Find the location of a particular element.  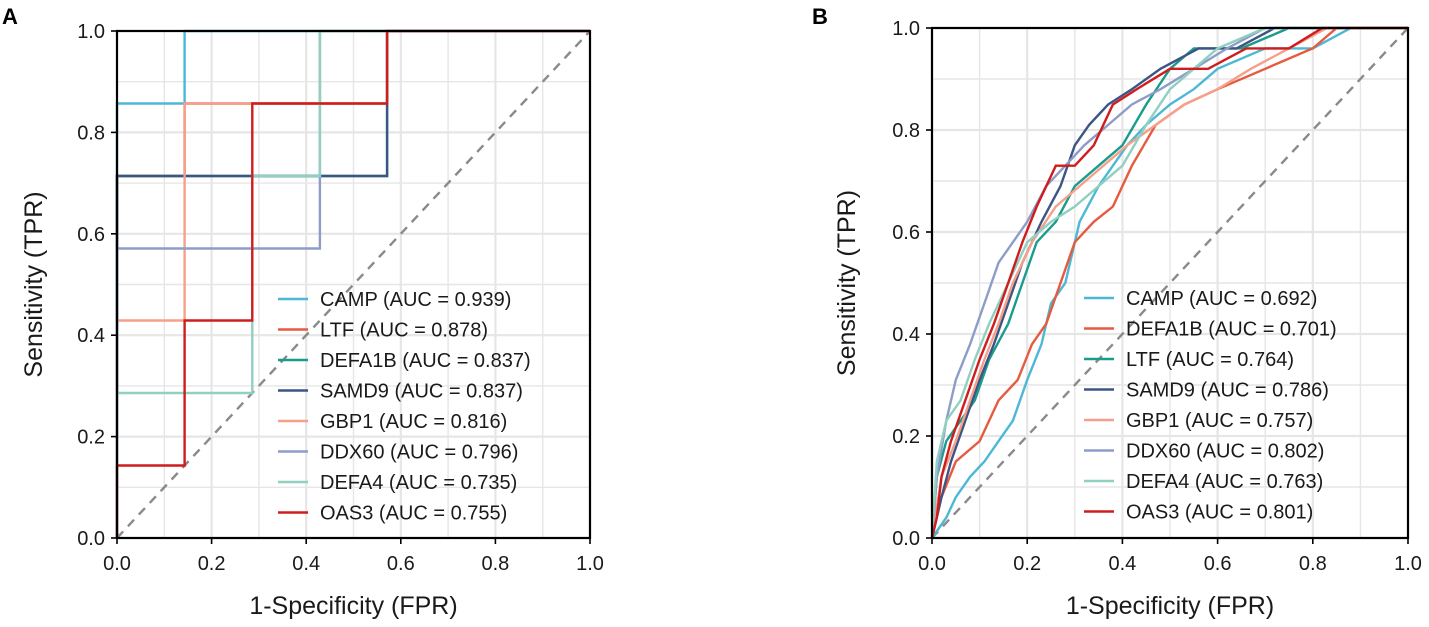

legend-item-defa4: DEFA4 (AUC = 0.735) is located at coordinates (397, 483).